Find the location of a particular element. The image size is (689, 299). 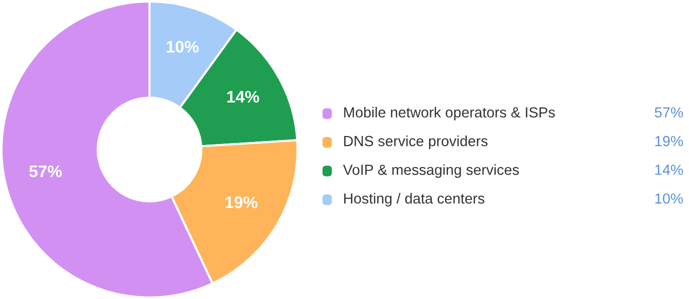

data-label: 57% is located at coordinates (45, 171).